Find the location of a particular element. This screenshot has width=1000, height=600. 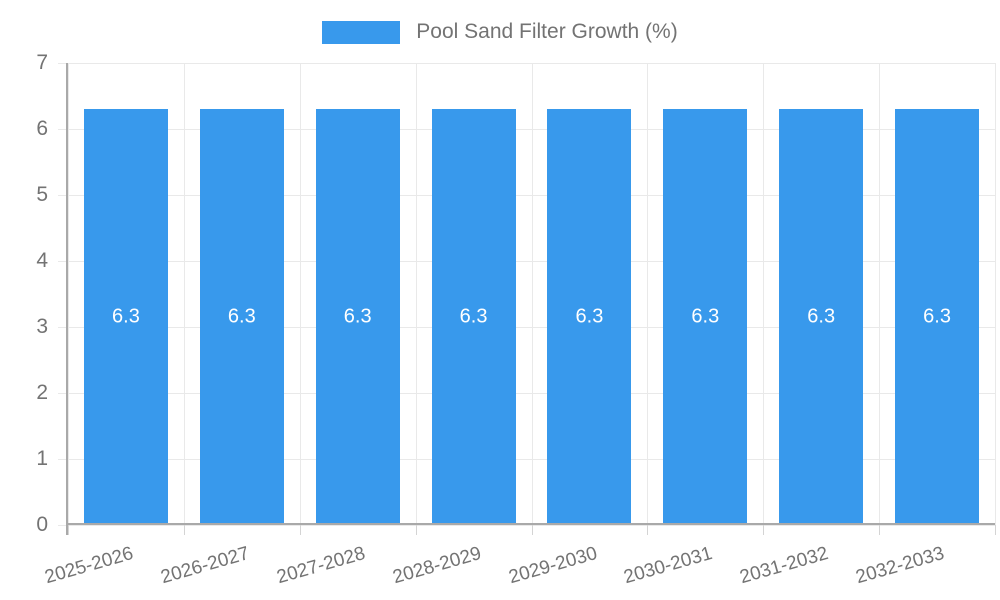

x-axis-tick-label: 2026-2027 is located at coordinates (205, 566).